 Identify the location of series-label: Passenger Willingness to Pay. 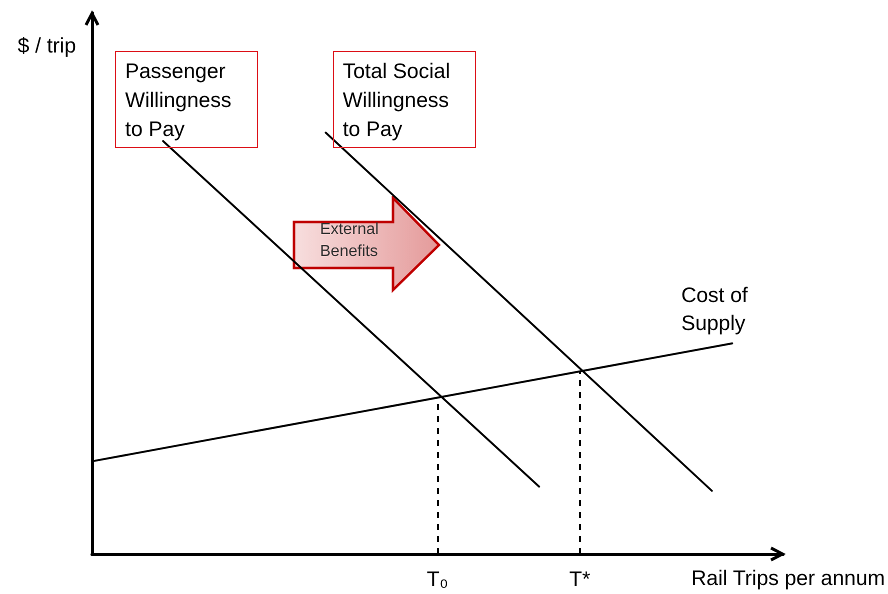
(178, 101).